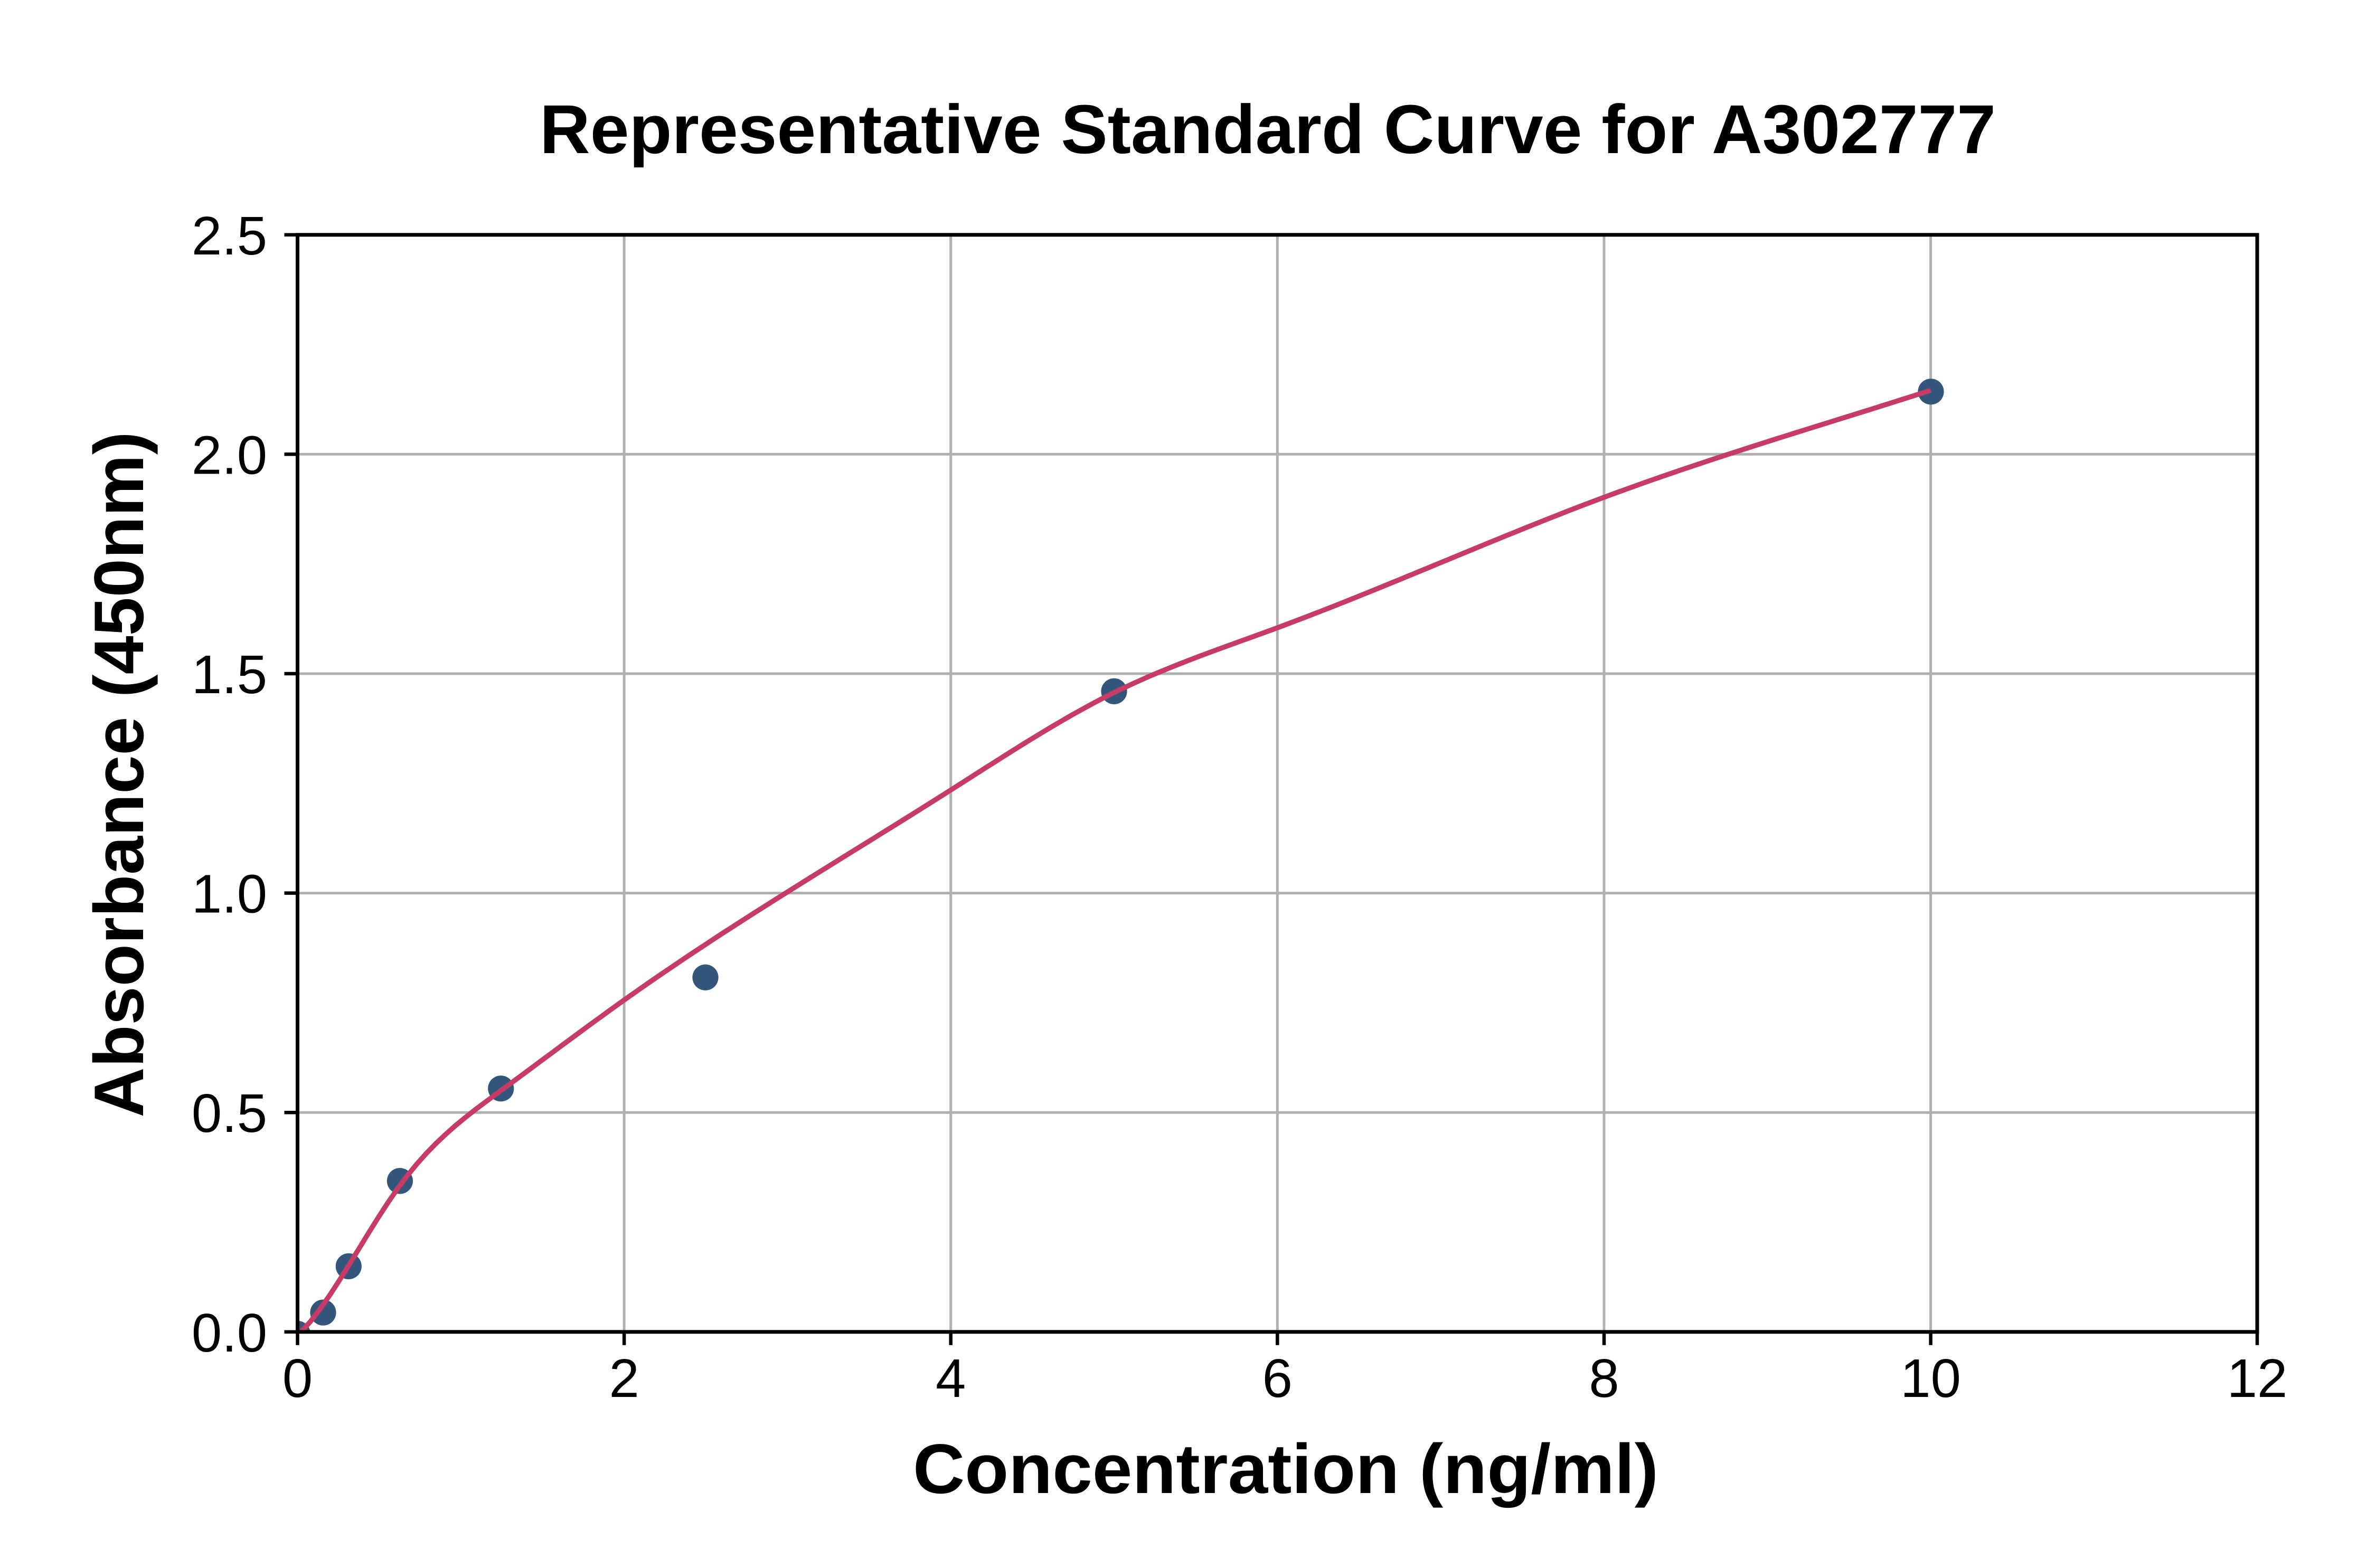 The height and width of the screenshot is (1568, 2376). Describe the element at coordinates (298, 1379) in the screenshot. I see `svg-text: 0` at that location.